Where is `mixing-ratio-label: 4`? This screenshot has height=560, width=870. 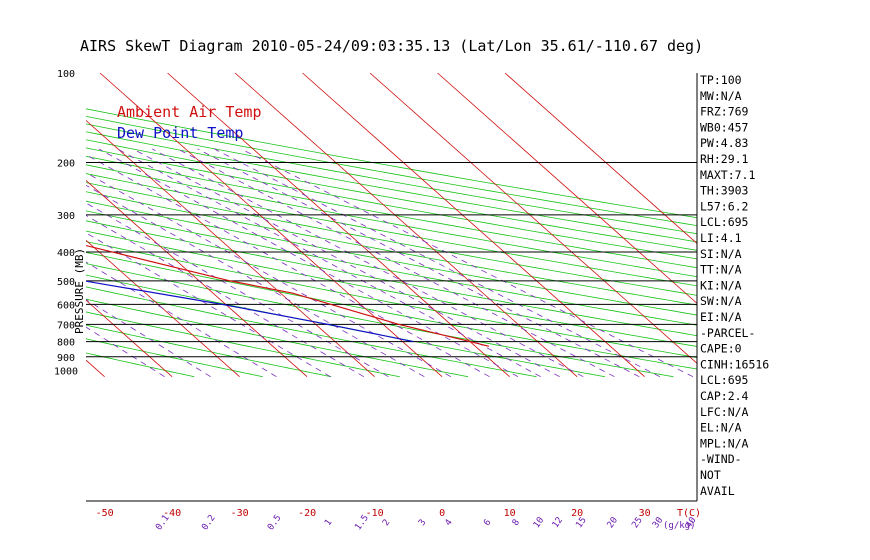 mixing-ratio-label: 4 is located at coordinates (449, 523).